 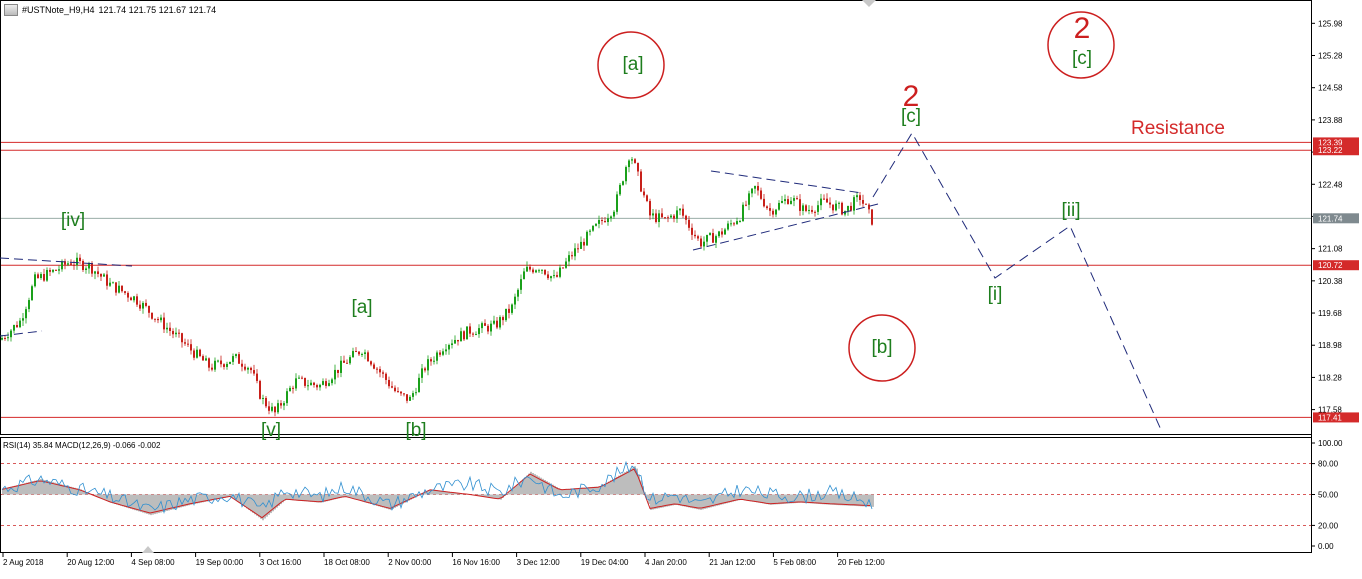 I want to click on resistance-label: Resistance, so click(x=1178, y=128).